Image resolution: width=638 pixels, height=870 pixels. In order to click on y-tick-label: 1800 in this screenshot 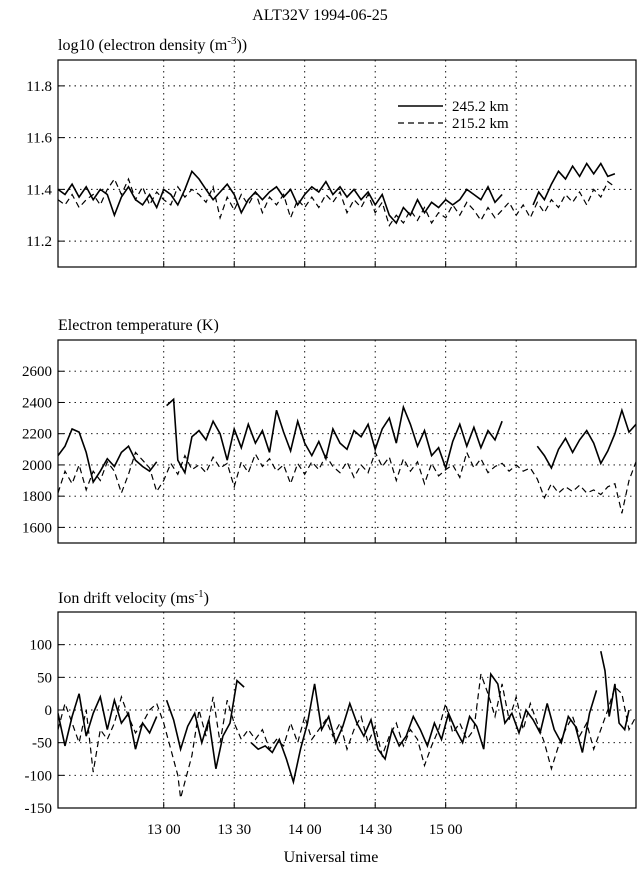, I will do `click(37, 497)`.